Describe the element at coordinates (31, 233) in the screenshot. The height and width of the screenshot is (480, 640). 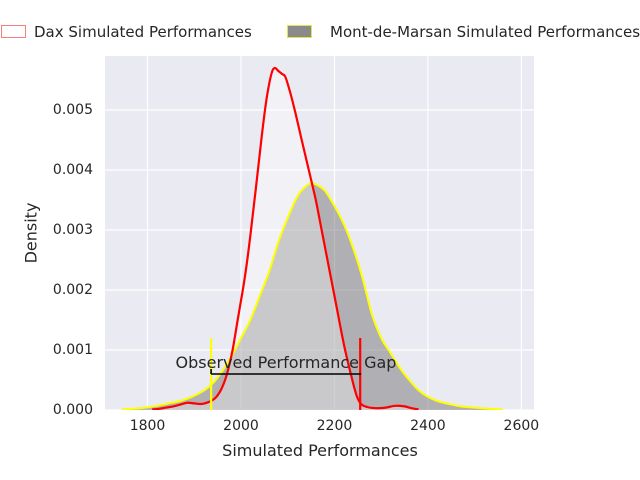
I see `y-axis-label: Density` at that location.